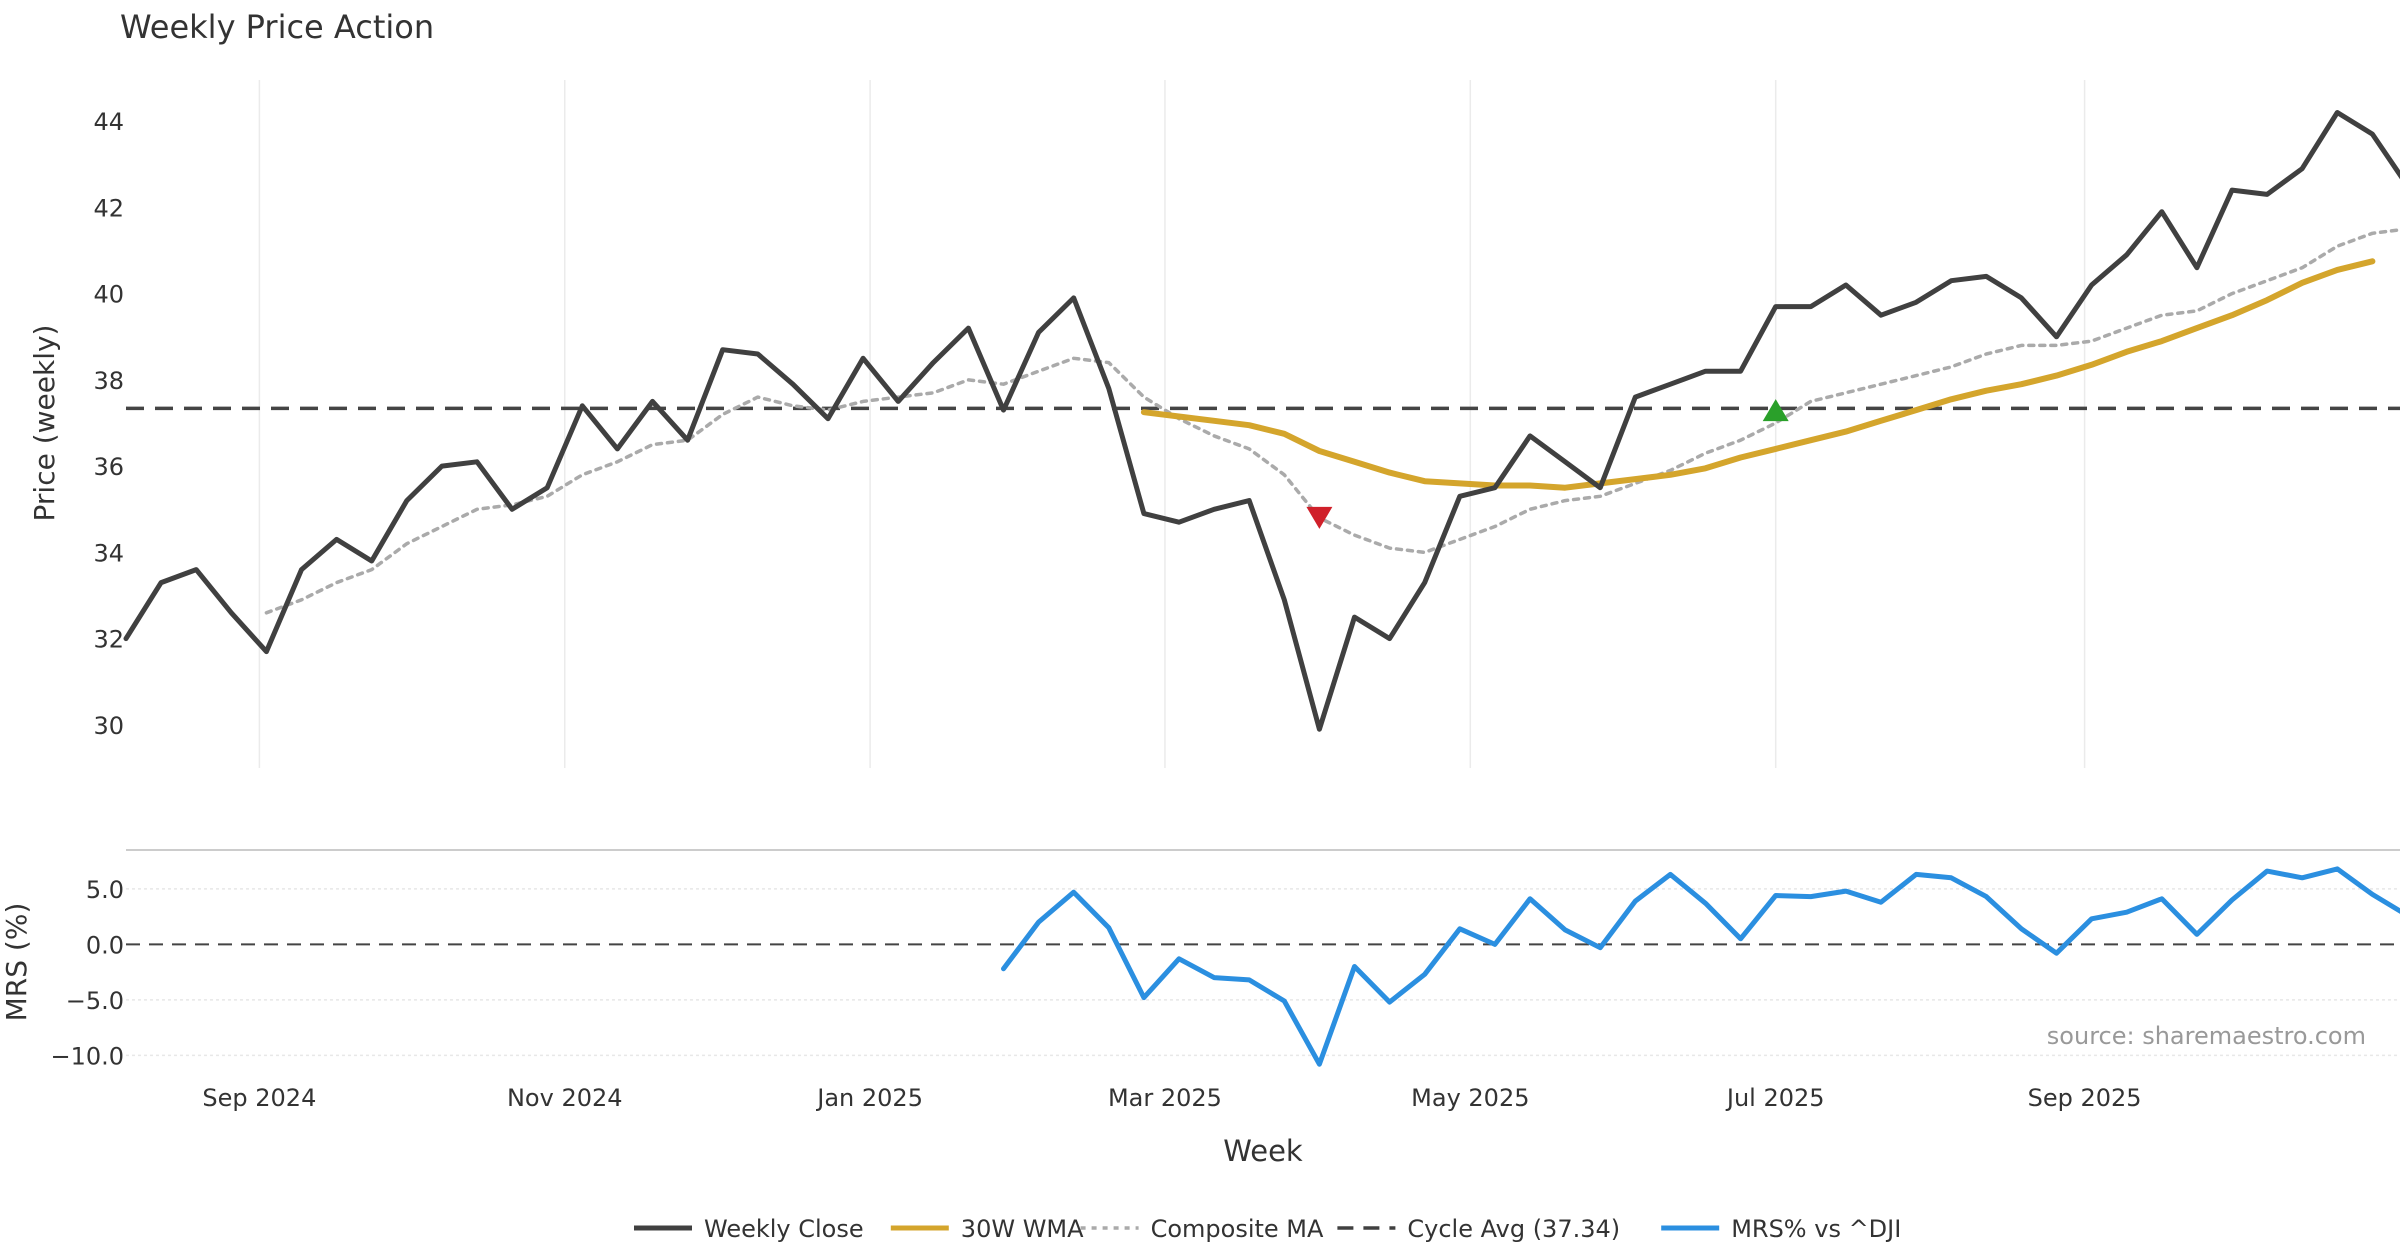 Image resolution: width=2400 pixels, height=1260 pixels. What do you see at coordinates (108, 553) in the screenshot?
I see `price-y-tick-label: 34` at bounding box center [108, 553].